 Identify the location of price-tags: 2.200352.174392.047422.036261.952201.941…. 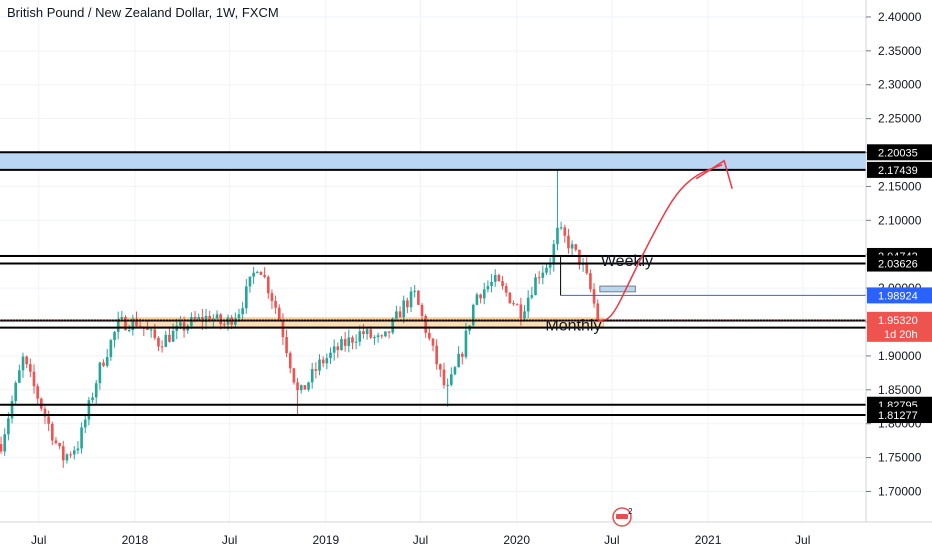
(899, 284).